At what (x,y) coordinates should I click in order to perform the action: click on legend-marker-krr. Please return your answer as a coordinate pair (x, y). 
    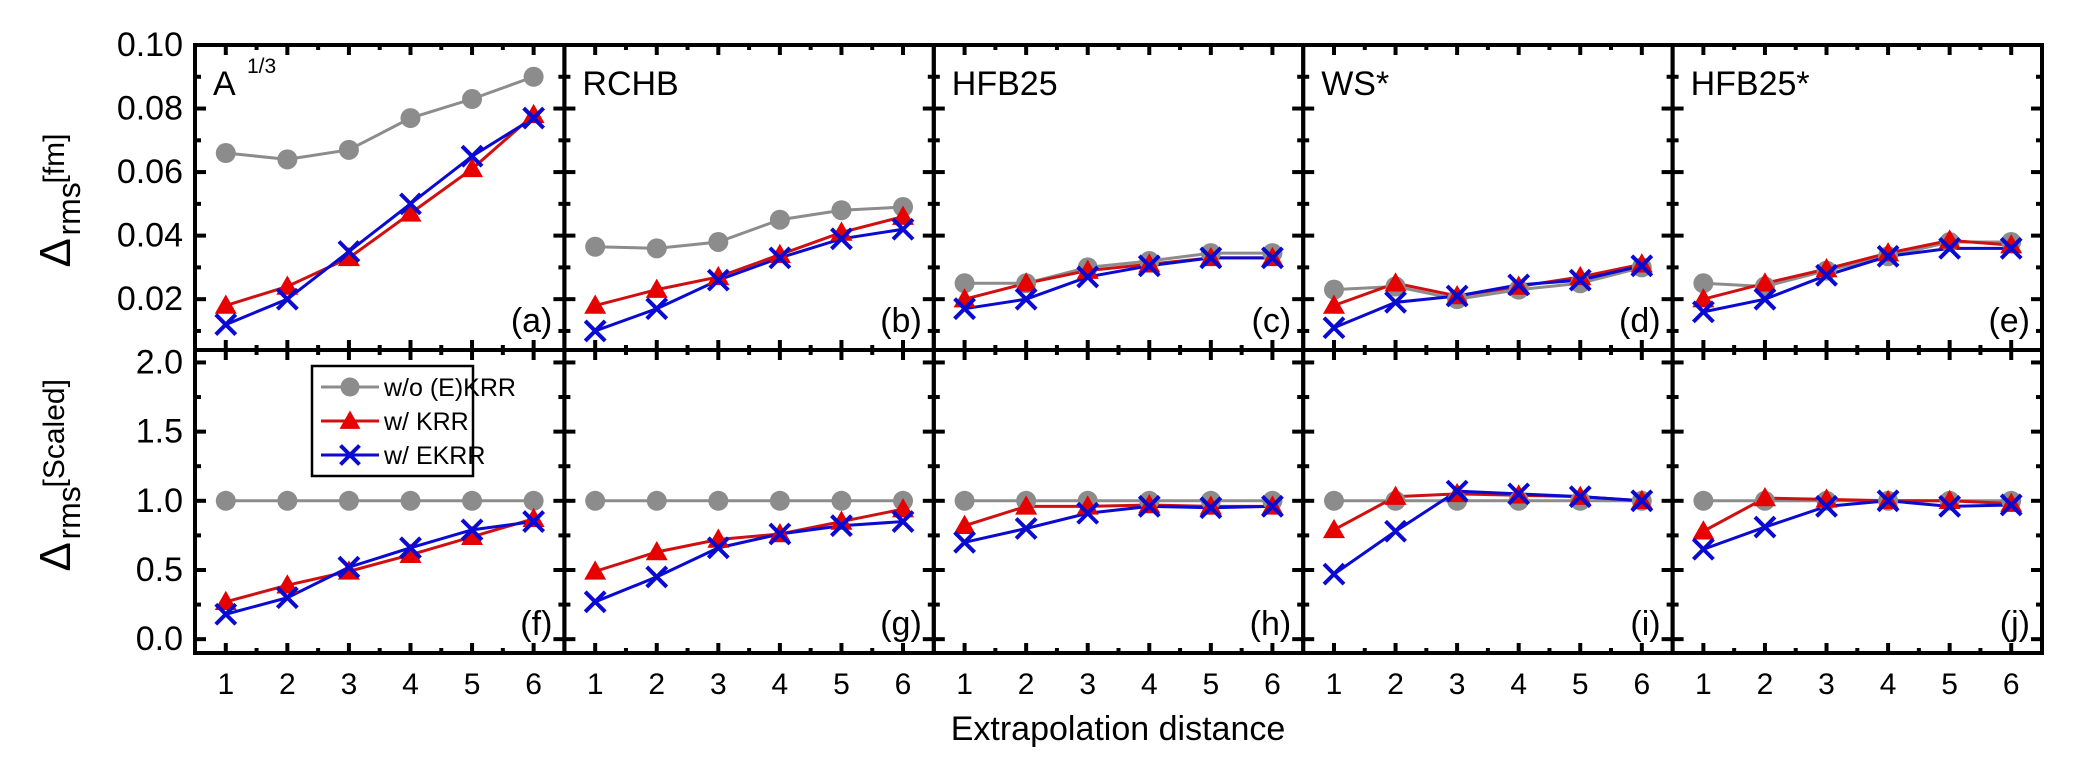
    Looking at the image, I should click on (350, 419).